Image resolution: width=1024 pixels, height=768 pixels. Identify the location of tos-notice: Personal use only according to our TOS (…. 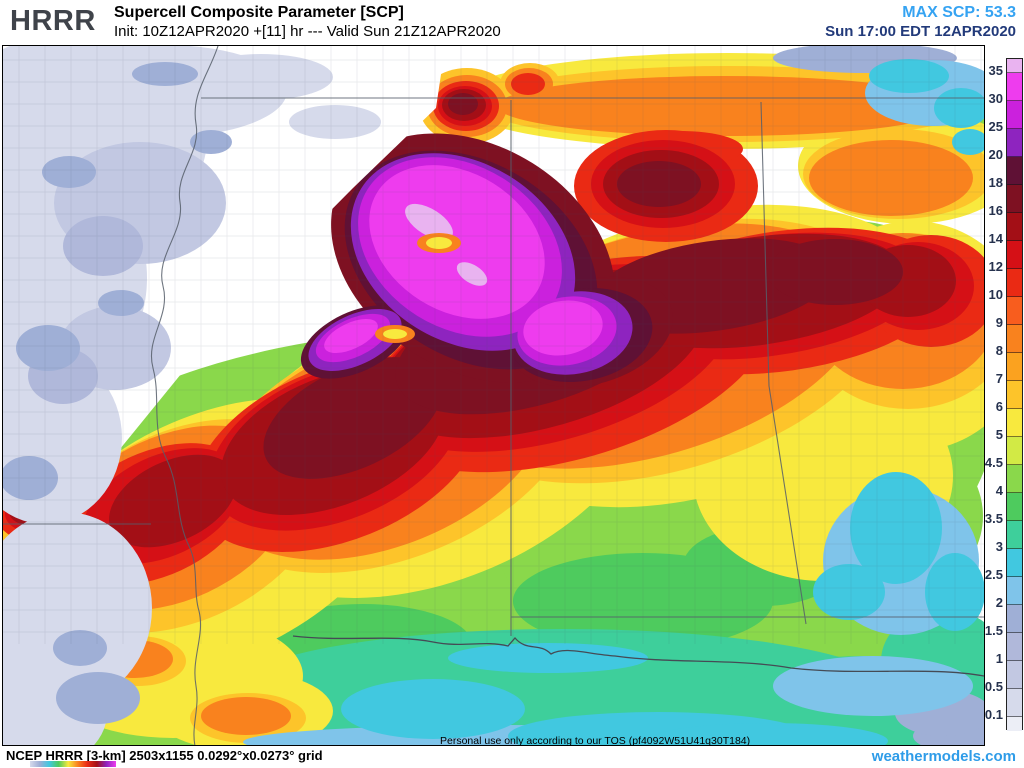
(595, 741).